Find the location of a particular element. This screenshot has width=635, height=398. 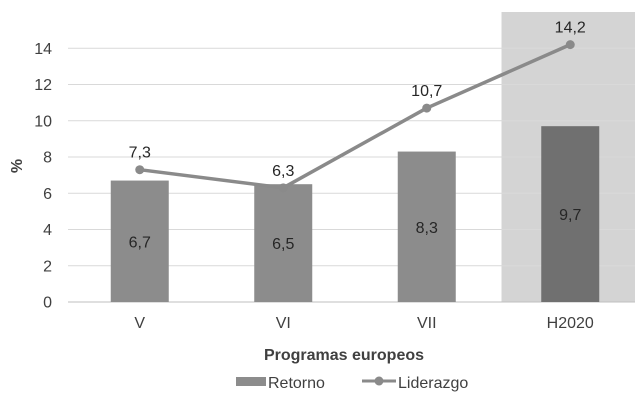

legend-marker-liderazgo is located at coordinates (379, 381).